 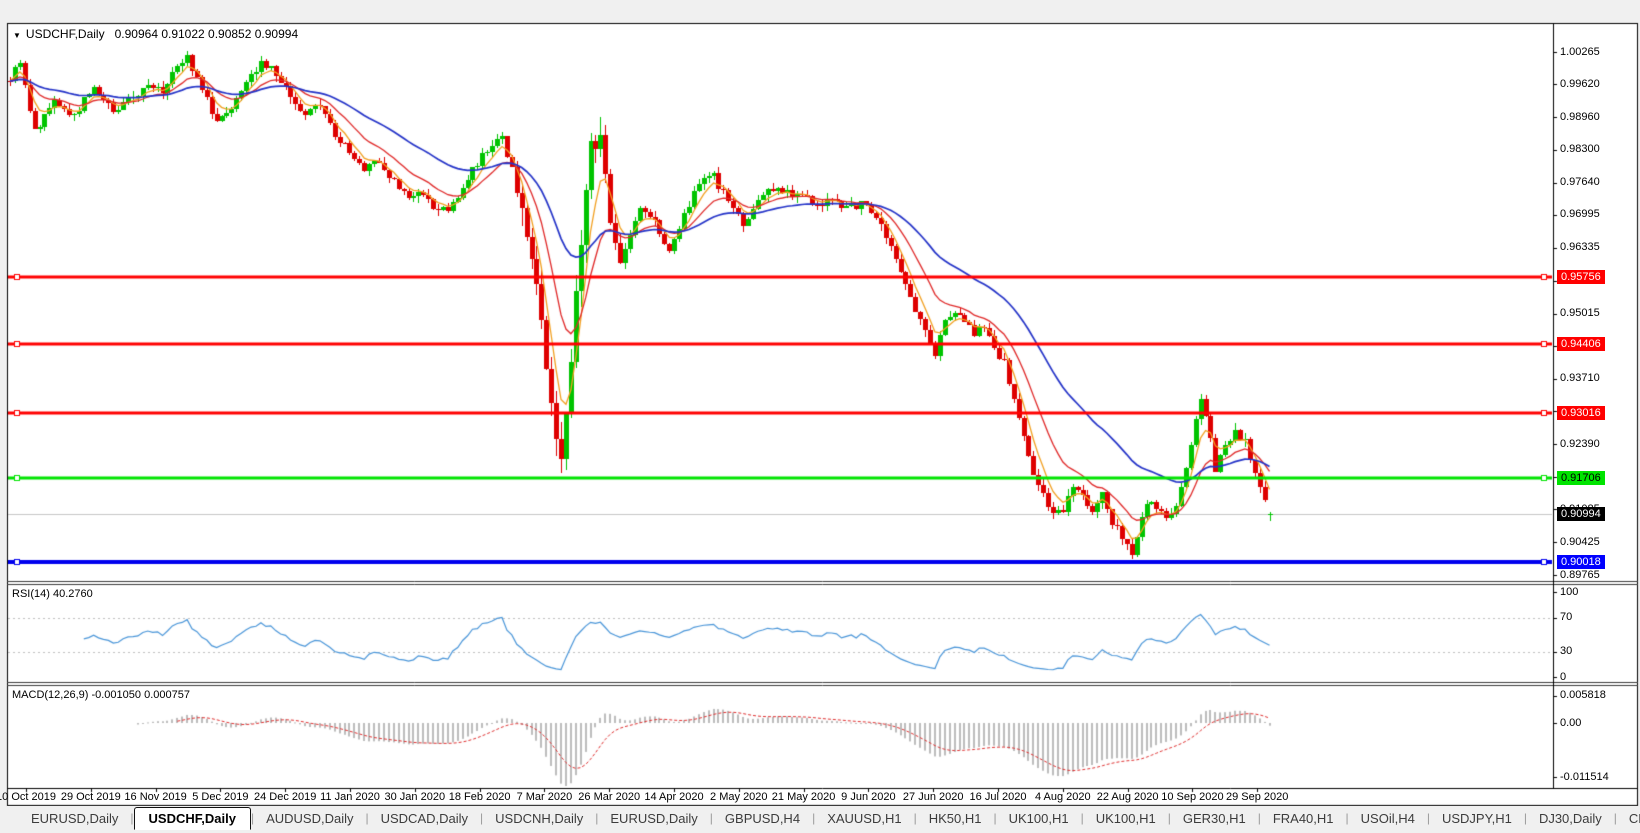 I want to click on price-axis-tick: 0.89765, so click(x=1580, y=574).